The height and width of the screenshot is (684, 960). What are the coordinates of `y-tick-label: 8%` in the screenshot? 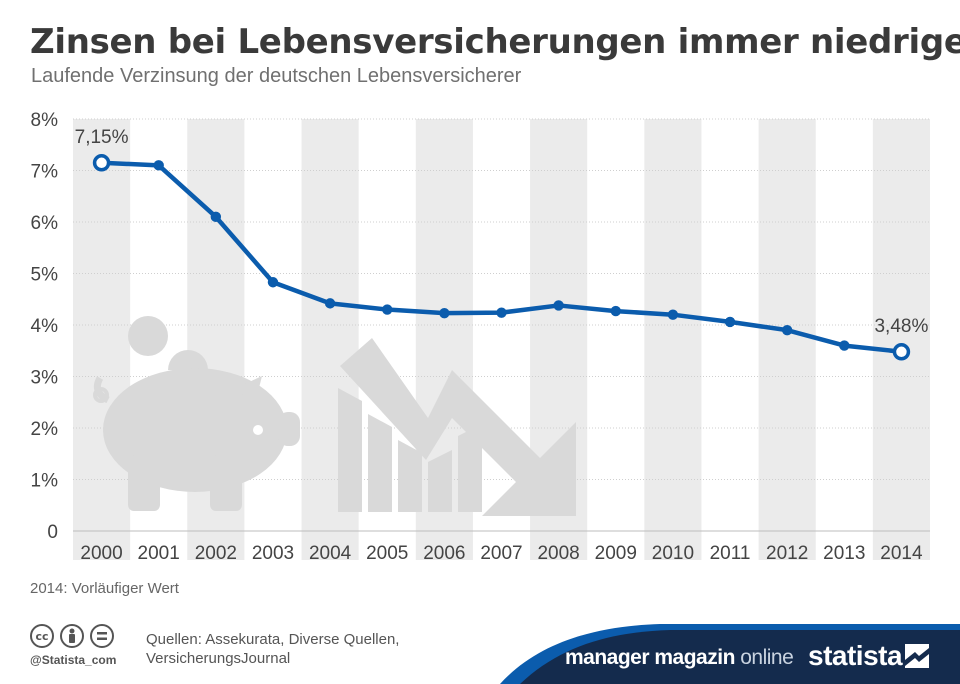 It's located at (45, 120).